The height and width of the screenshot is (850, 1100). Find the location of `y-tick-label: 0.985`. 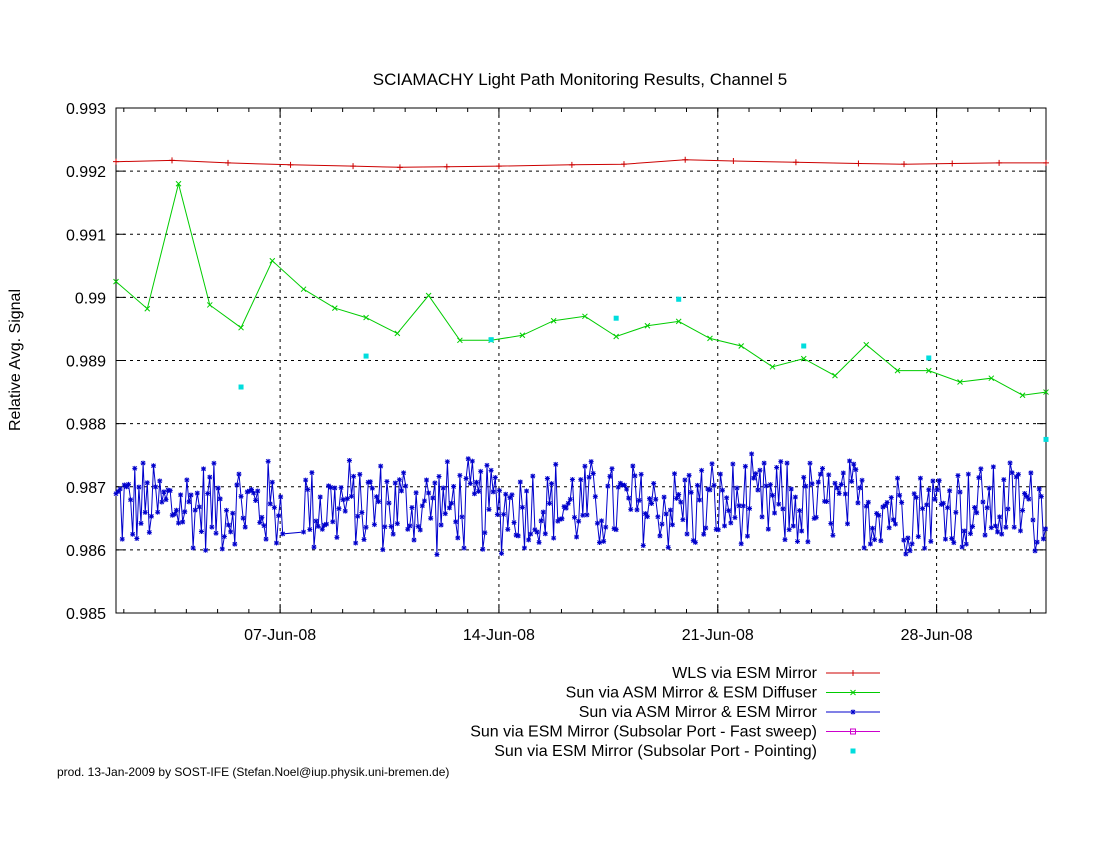

y-tick-label: 0.985 is located at coordinates (86, 614).